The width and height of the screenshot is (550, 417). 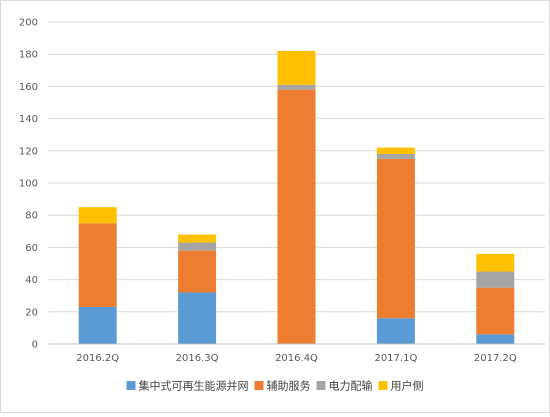 I want to click on y-tick-label: 100, so click(x=28, y=184).